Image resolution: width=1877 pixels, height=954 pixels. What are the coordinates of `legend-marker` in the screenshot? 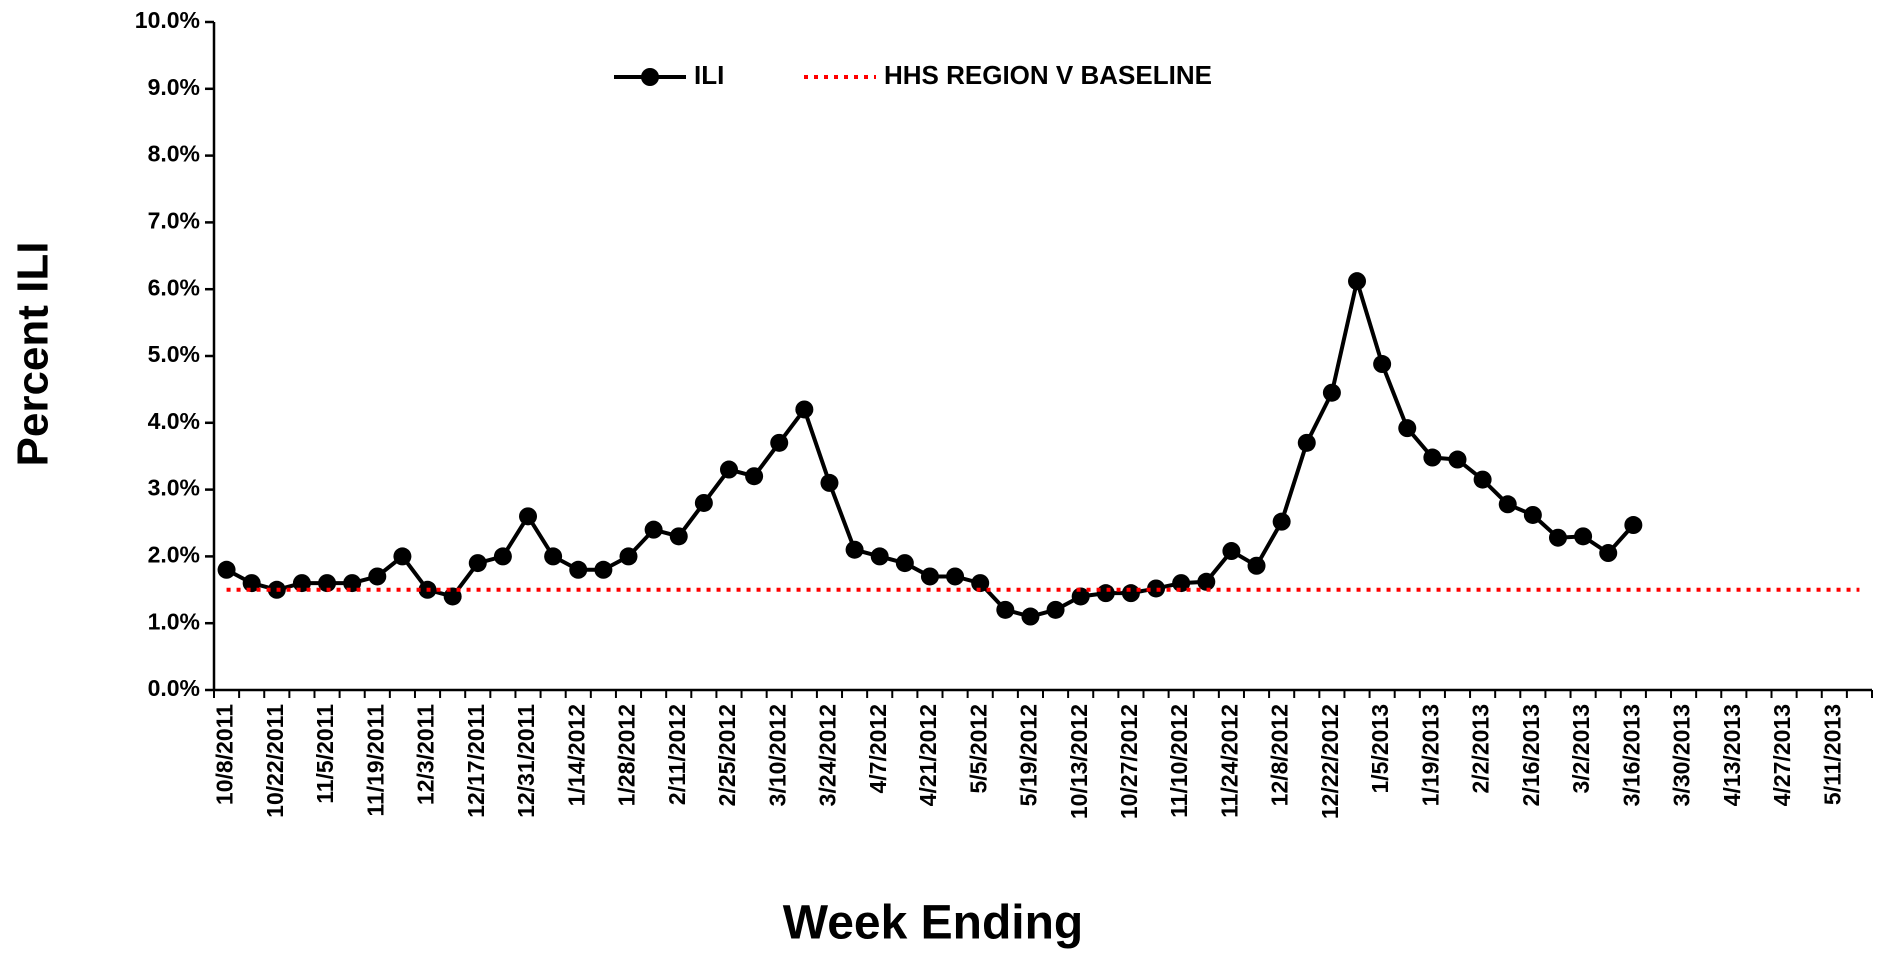 It's located at (650, 77).